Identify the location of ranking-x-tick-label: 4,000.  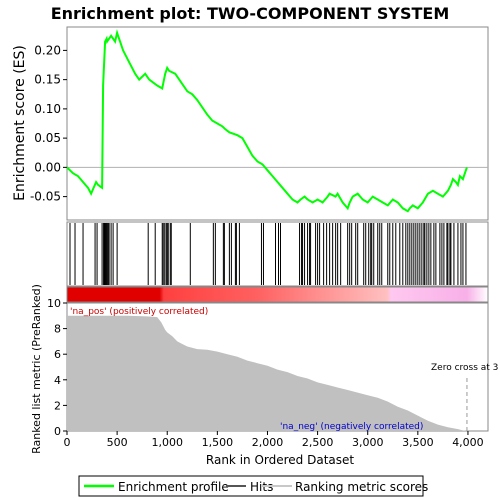
(468, 442).